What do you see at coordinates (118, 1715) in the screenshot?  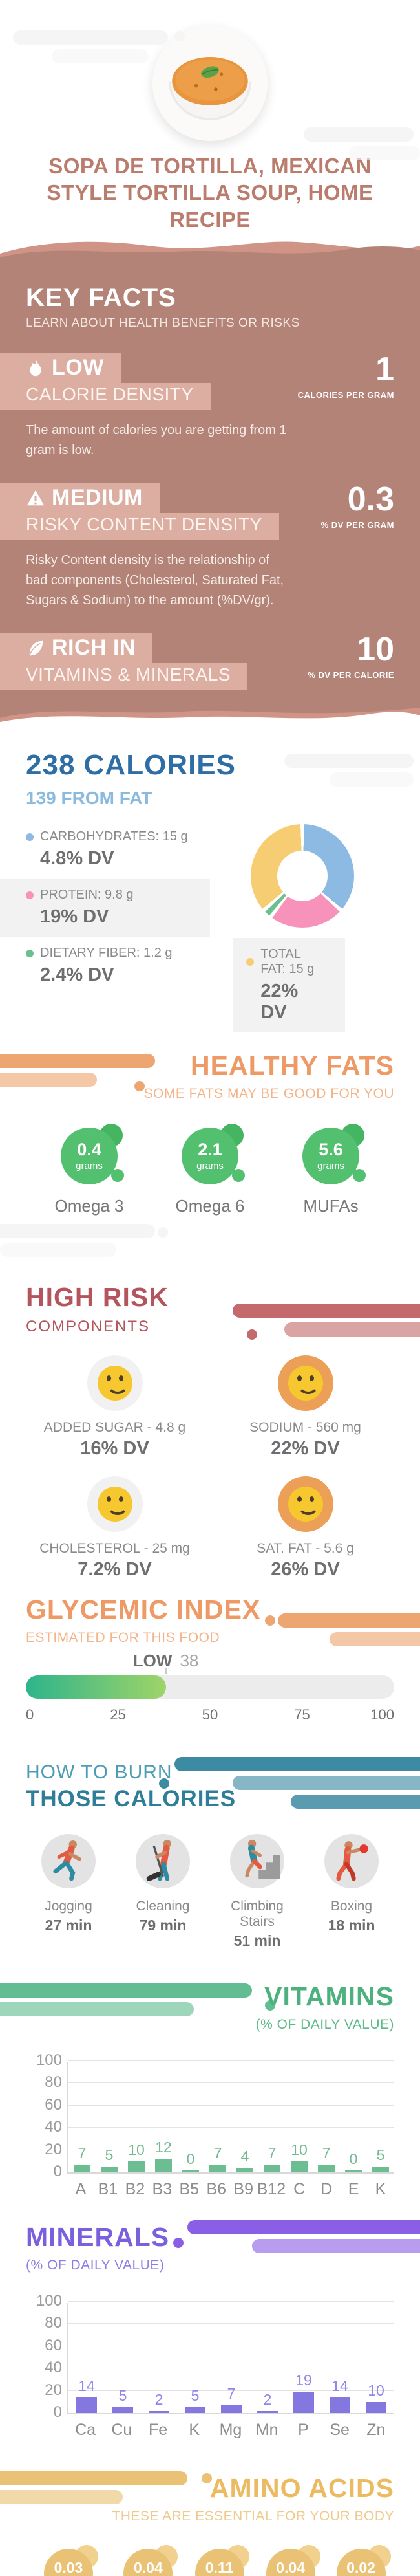 I see `scale-tick-label: 25` at bounding box center [118, 1715].